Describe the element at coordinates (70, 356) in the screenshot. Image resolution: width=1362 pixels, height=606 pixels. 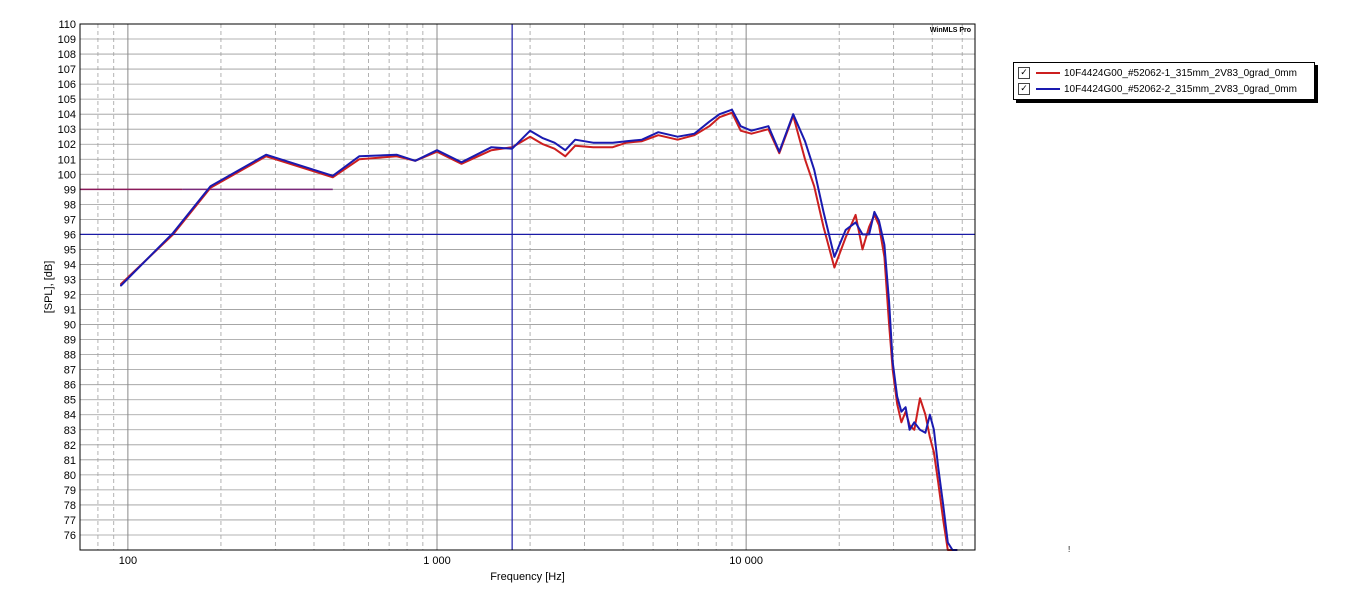
I see `y-tick-label: 88` at that location.